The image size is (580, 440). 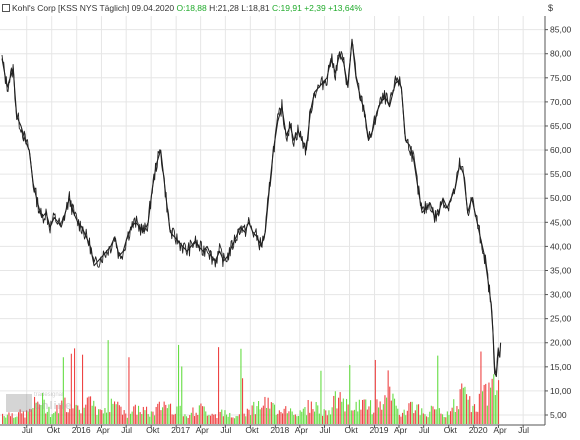 I want to click on watermark-large-text: online, so click(x=53, y=406).